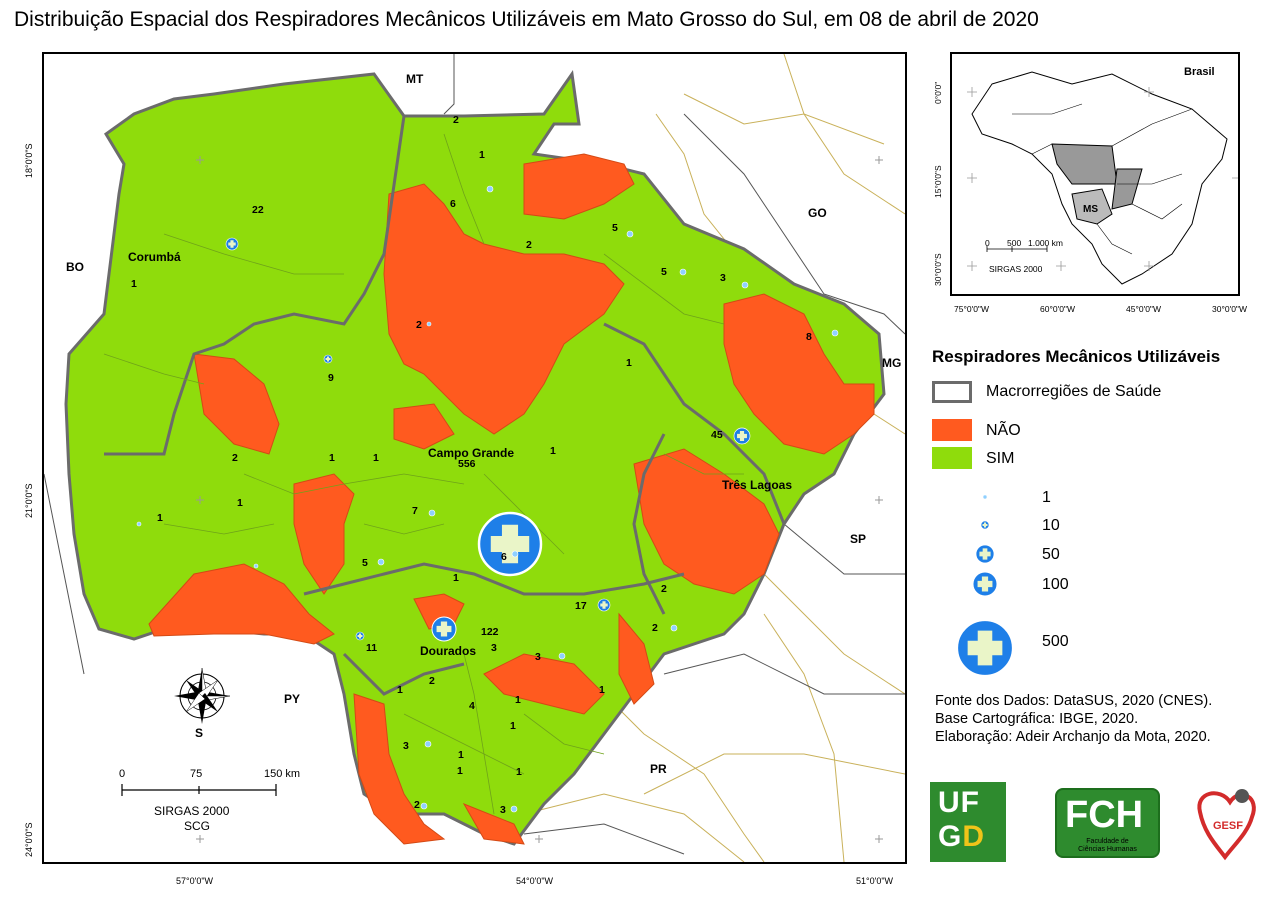 The width and height of the screenshot is (1280, 904). Describe the element at coordinates (1055, 641) in the screenshot. I see `legend-bubble-500: 500` at that location.